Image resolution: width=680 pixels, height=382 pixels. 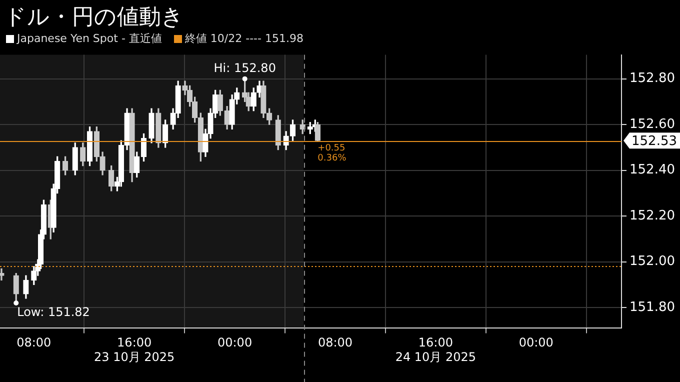 What do you see at coordinates (332, 148) in the screenshot?
I see `annotation: +0.55` at bounding box center [332, 148].